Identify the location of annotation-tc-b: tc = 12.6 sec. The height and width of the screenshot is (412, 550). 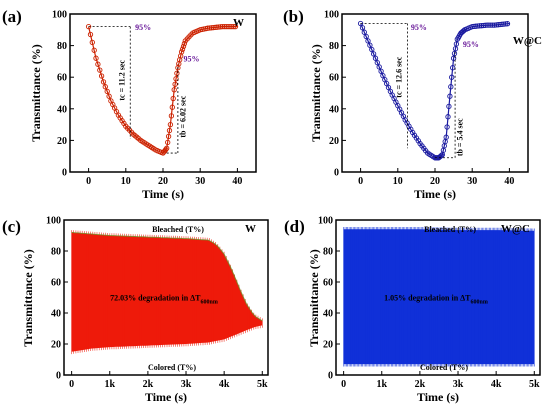
(399, 76).